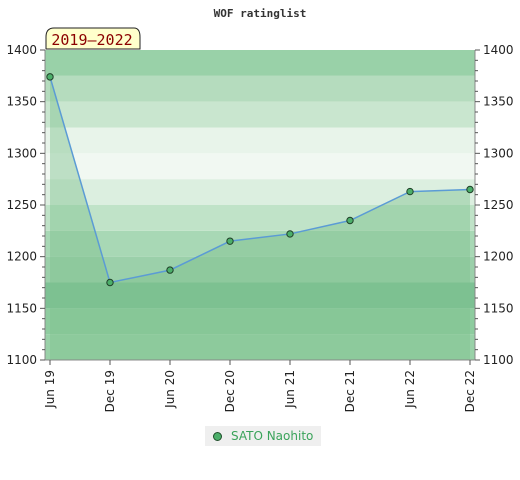 This screenshot has width=520, height=480. What do you see at coordinates (410, 389) in the screenshot?
I see `x-tick-label: Jun 22` at bounding box center [410, 389].